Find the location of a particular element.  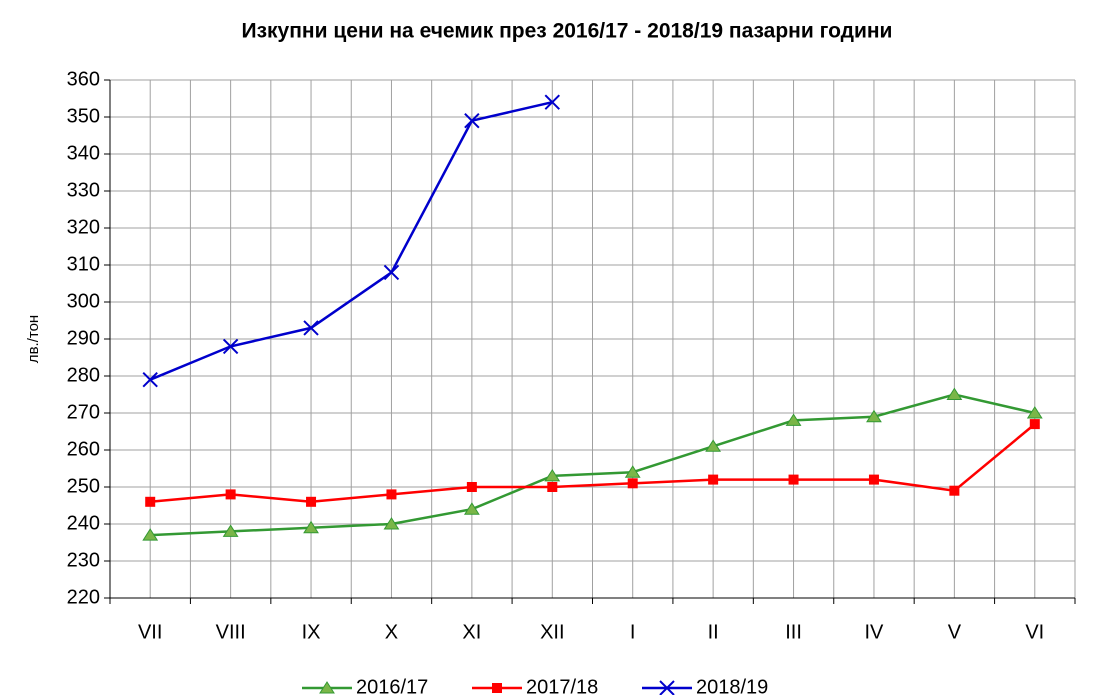

y-tick-label: 300 is located at coordinates (83, 301).